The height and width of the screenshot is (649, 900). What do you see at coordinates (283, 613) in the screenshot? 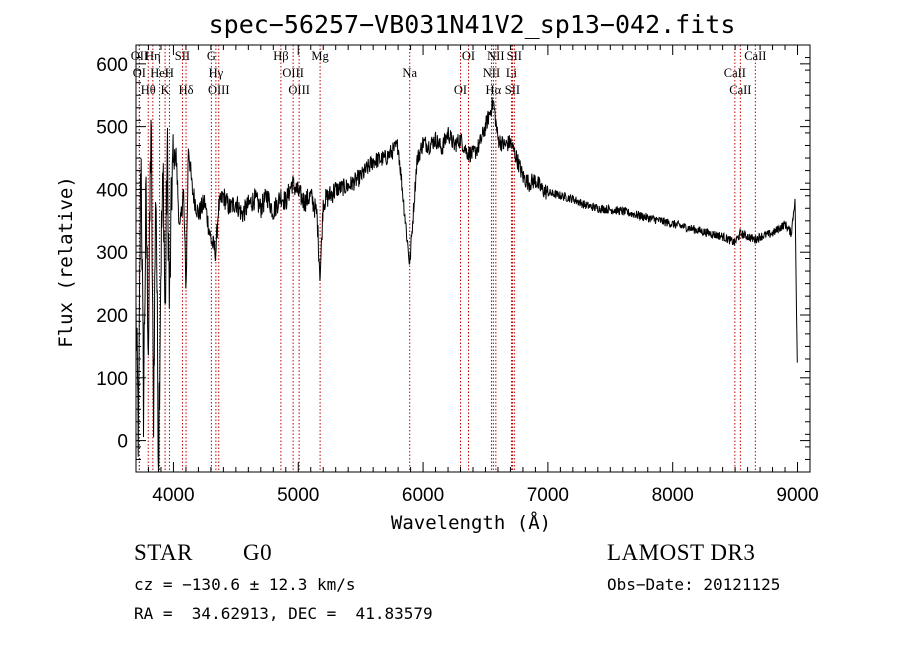
I see `ra-dec-coordinates: RA = 34.62913, DEC = 41.83579` at bounding box center [283, 613].